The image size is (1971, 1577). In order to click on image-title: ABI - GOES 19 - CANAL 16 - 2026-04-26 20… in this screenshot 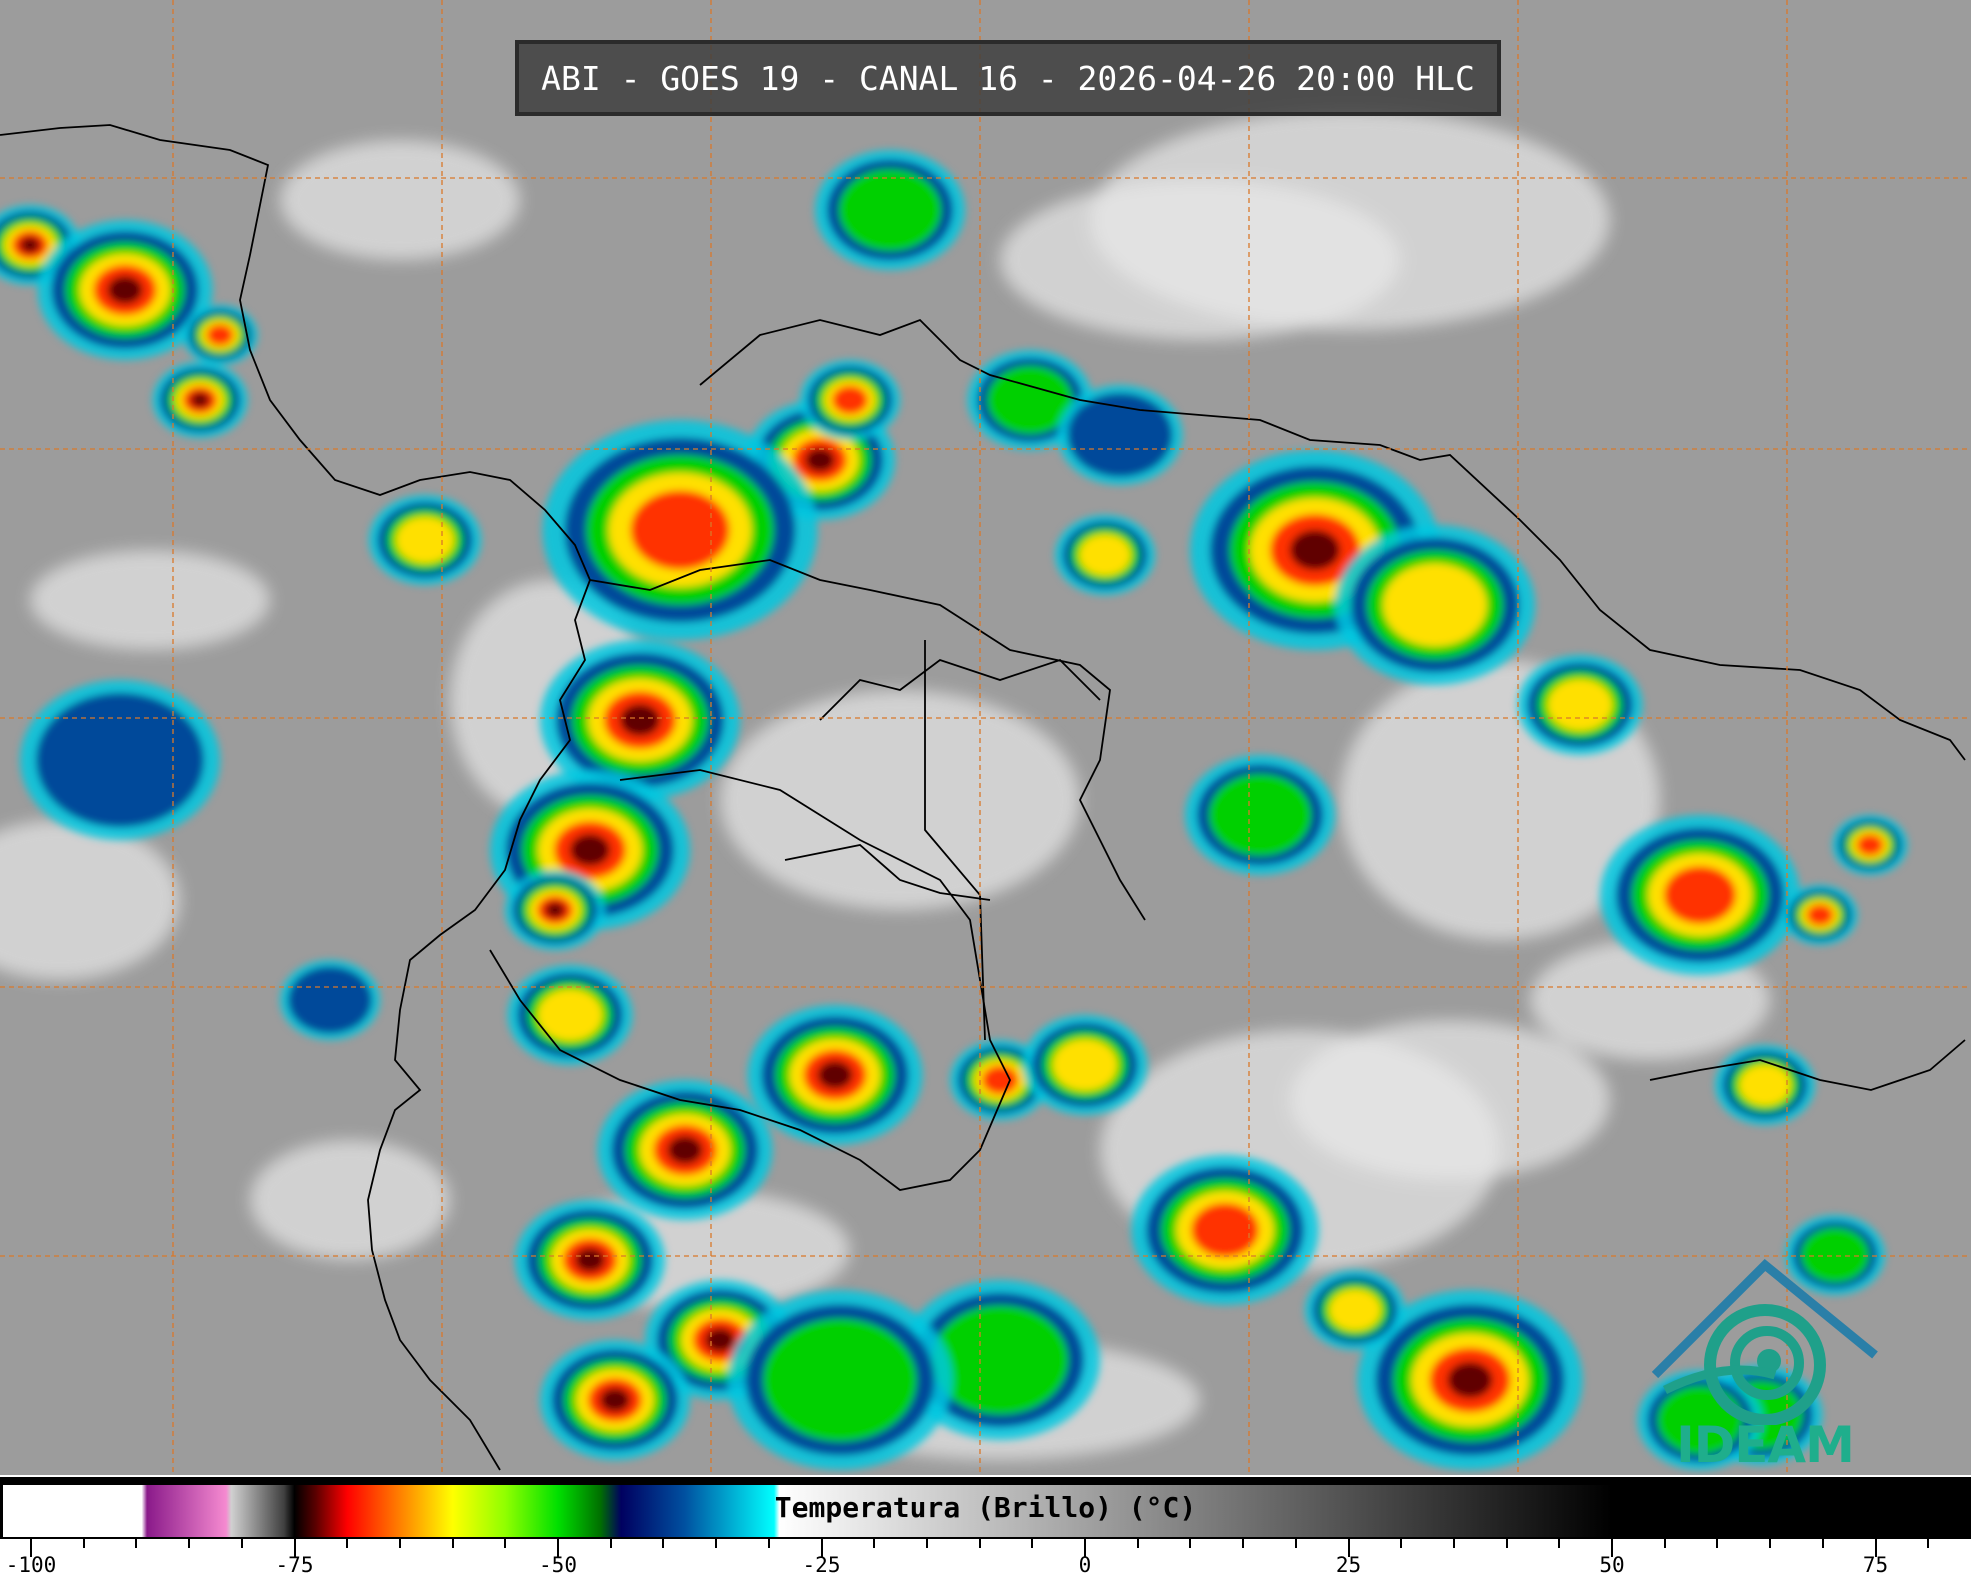, I will do `click(1008, 78)`.